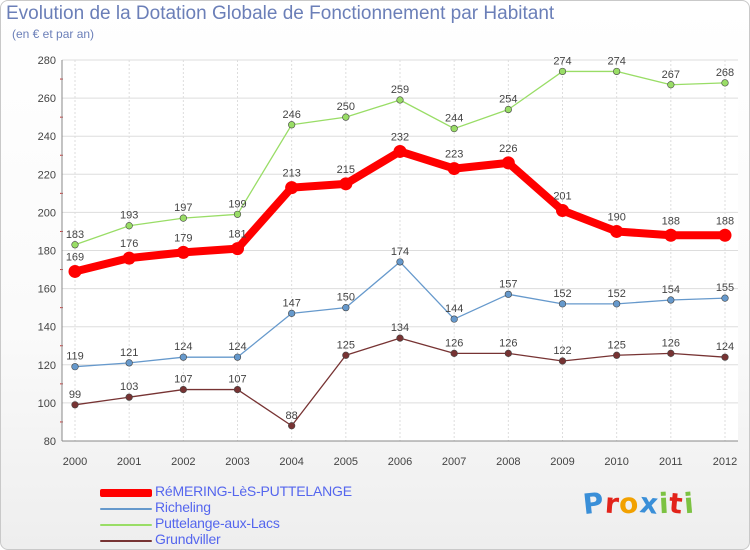 The image size is (750, 550). Describe the element at coordinates (129, 353) in the screenshot. I see `data-label-richeling: 121` at that location.